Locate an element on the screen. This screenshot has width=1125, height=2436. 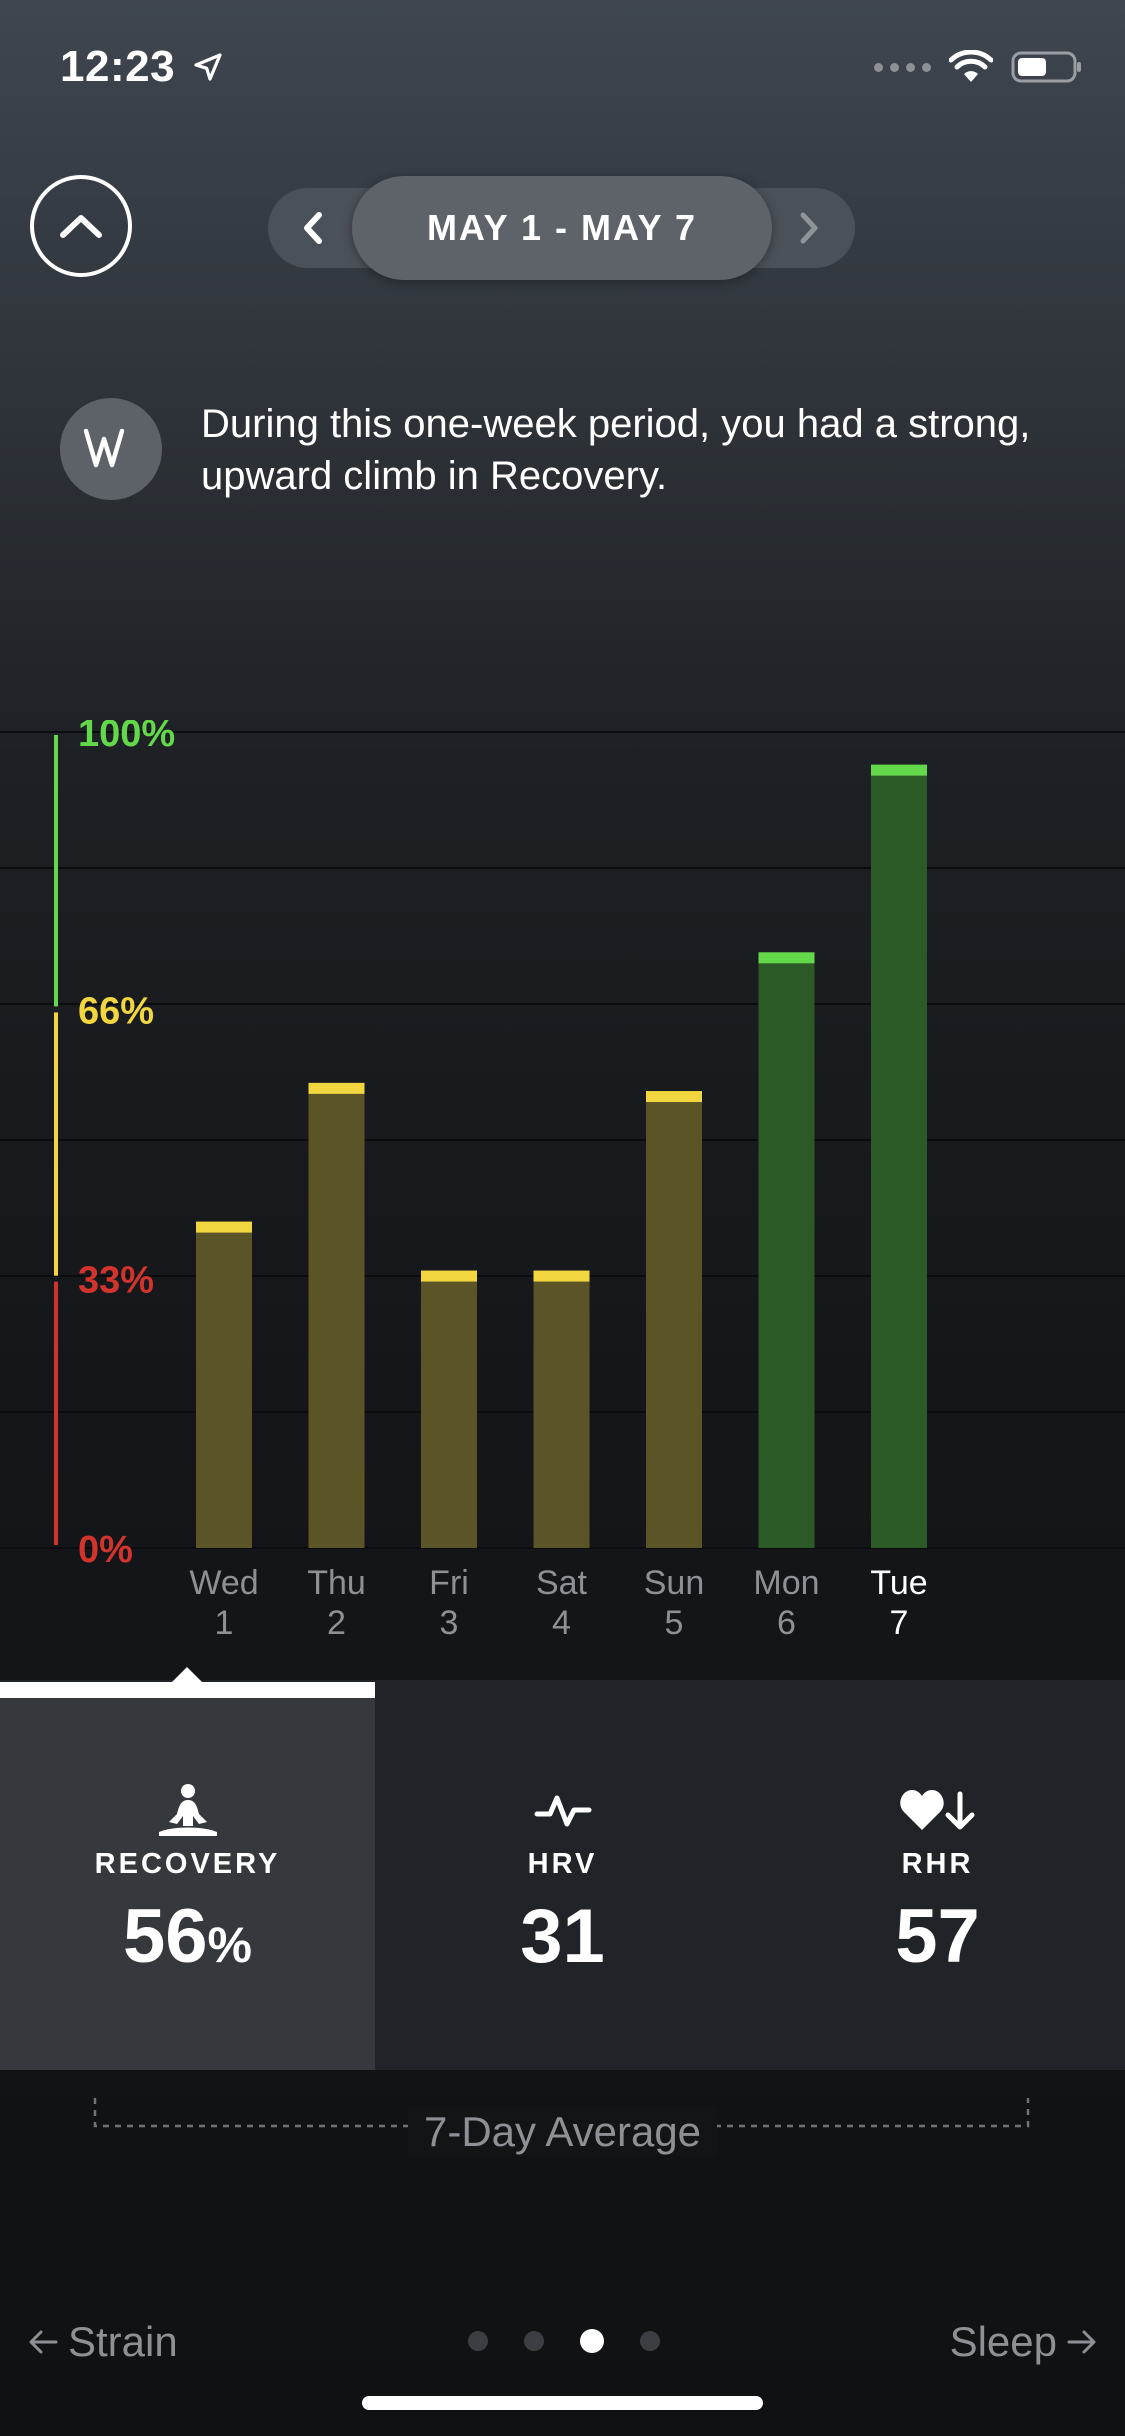
x-axis-day-label: Wed is located at coordinates (223, 1583).